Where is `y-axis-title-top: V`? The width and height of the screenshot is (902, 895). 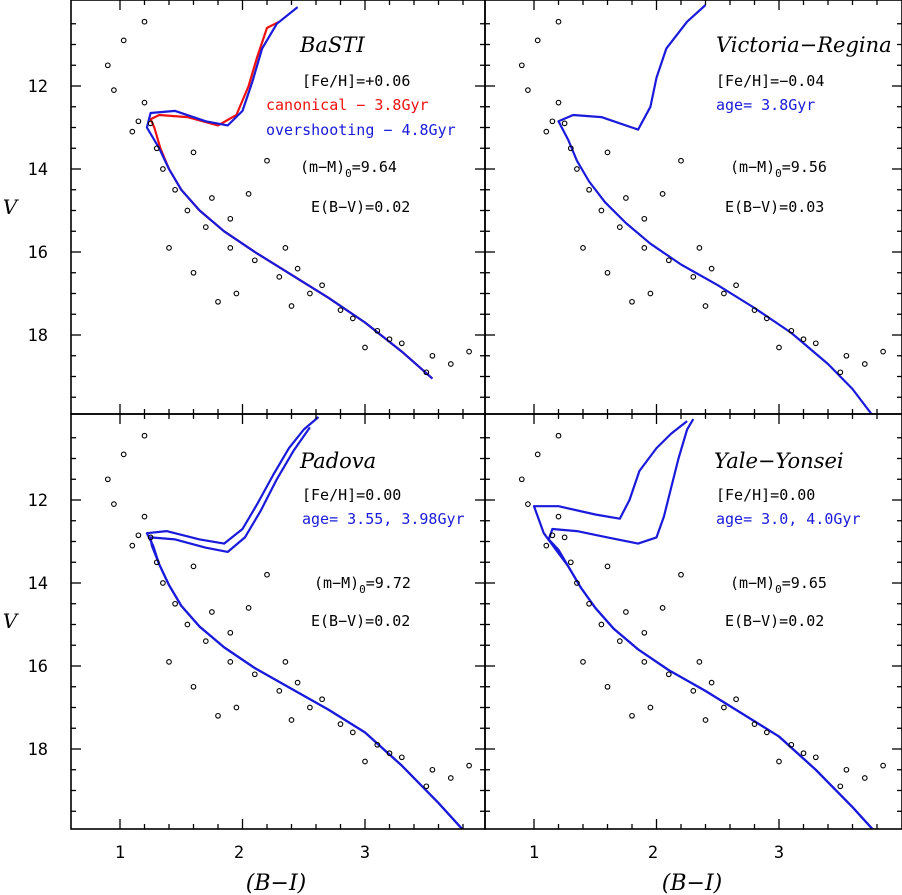
y-axis-title-top: V is located at coordinates (11, 207).